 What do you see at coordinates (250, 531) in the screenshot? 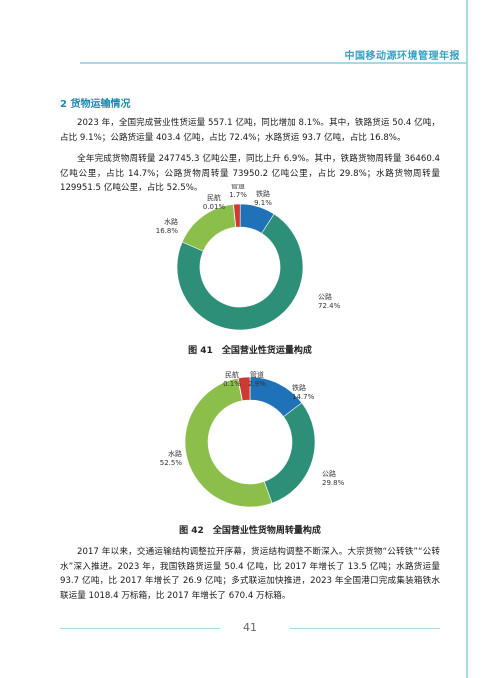
I see `figure-42-caption: 图 42 全国营业性货物周转量构成` at bounding box center [250, 531].